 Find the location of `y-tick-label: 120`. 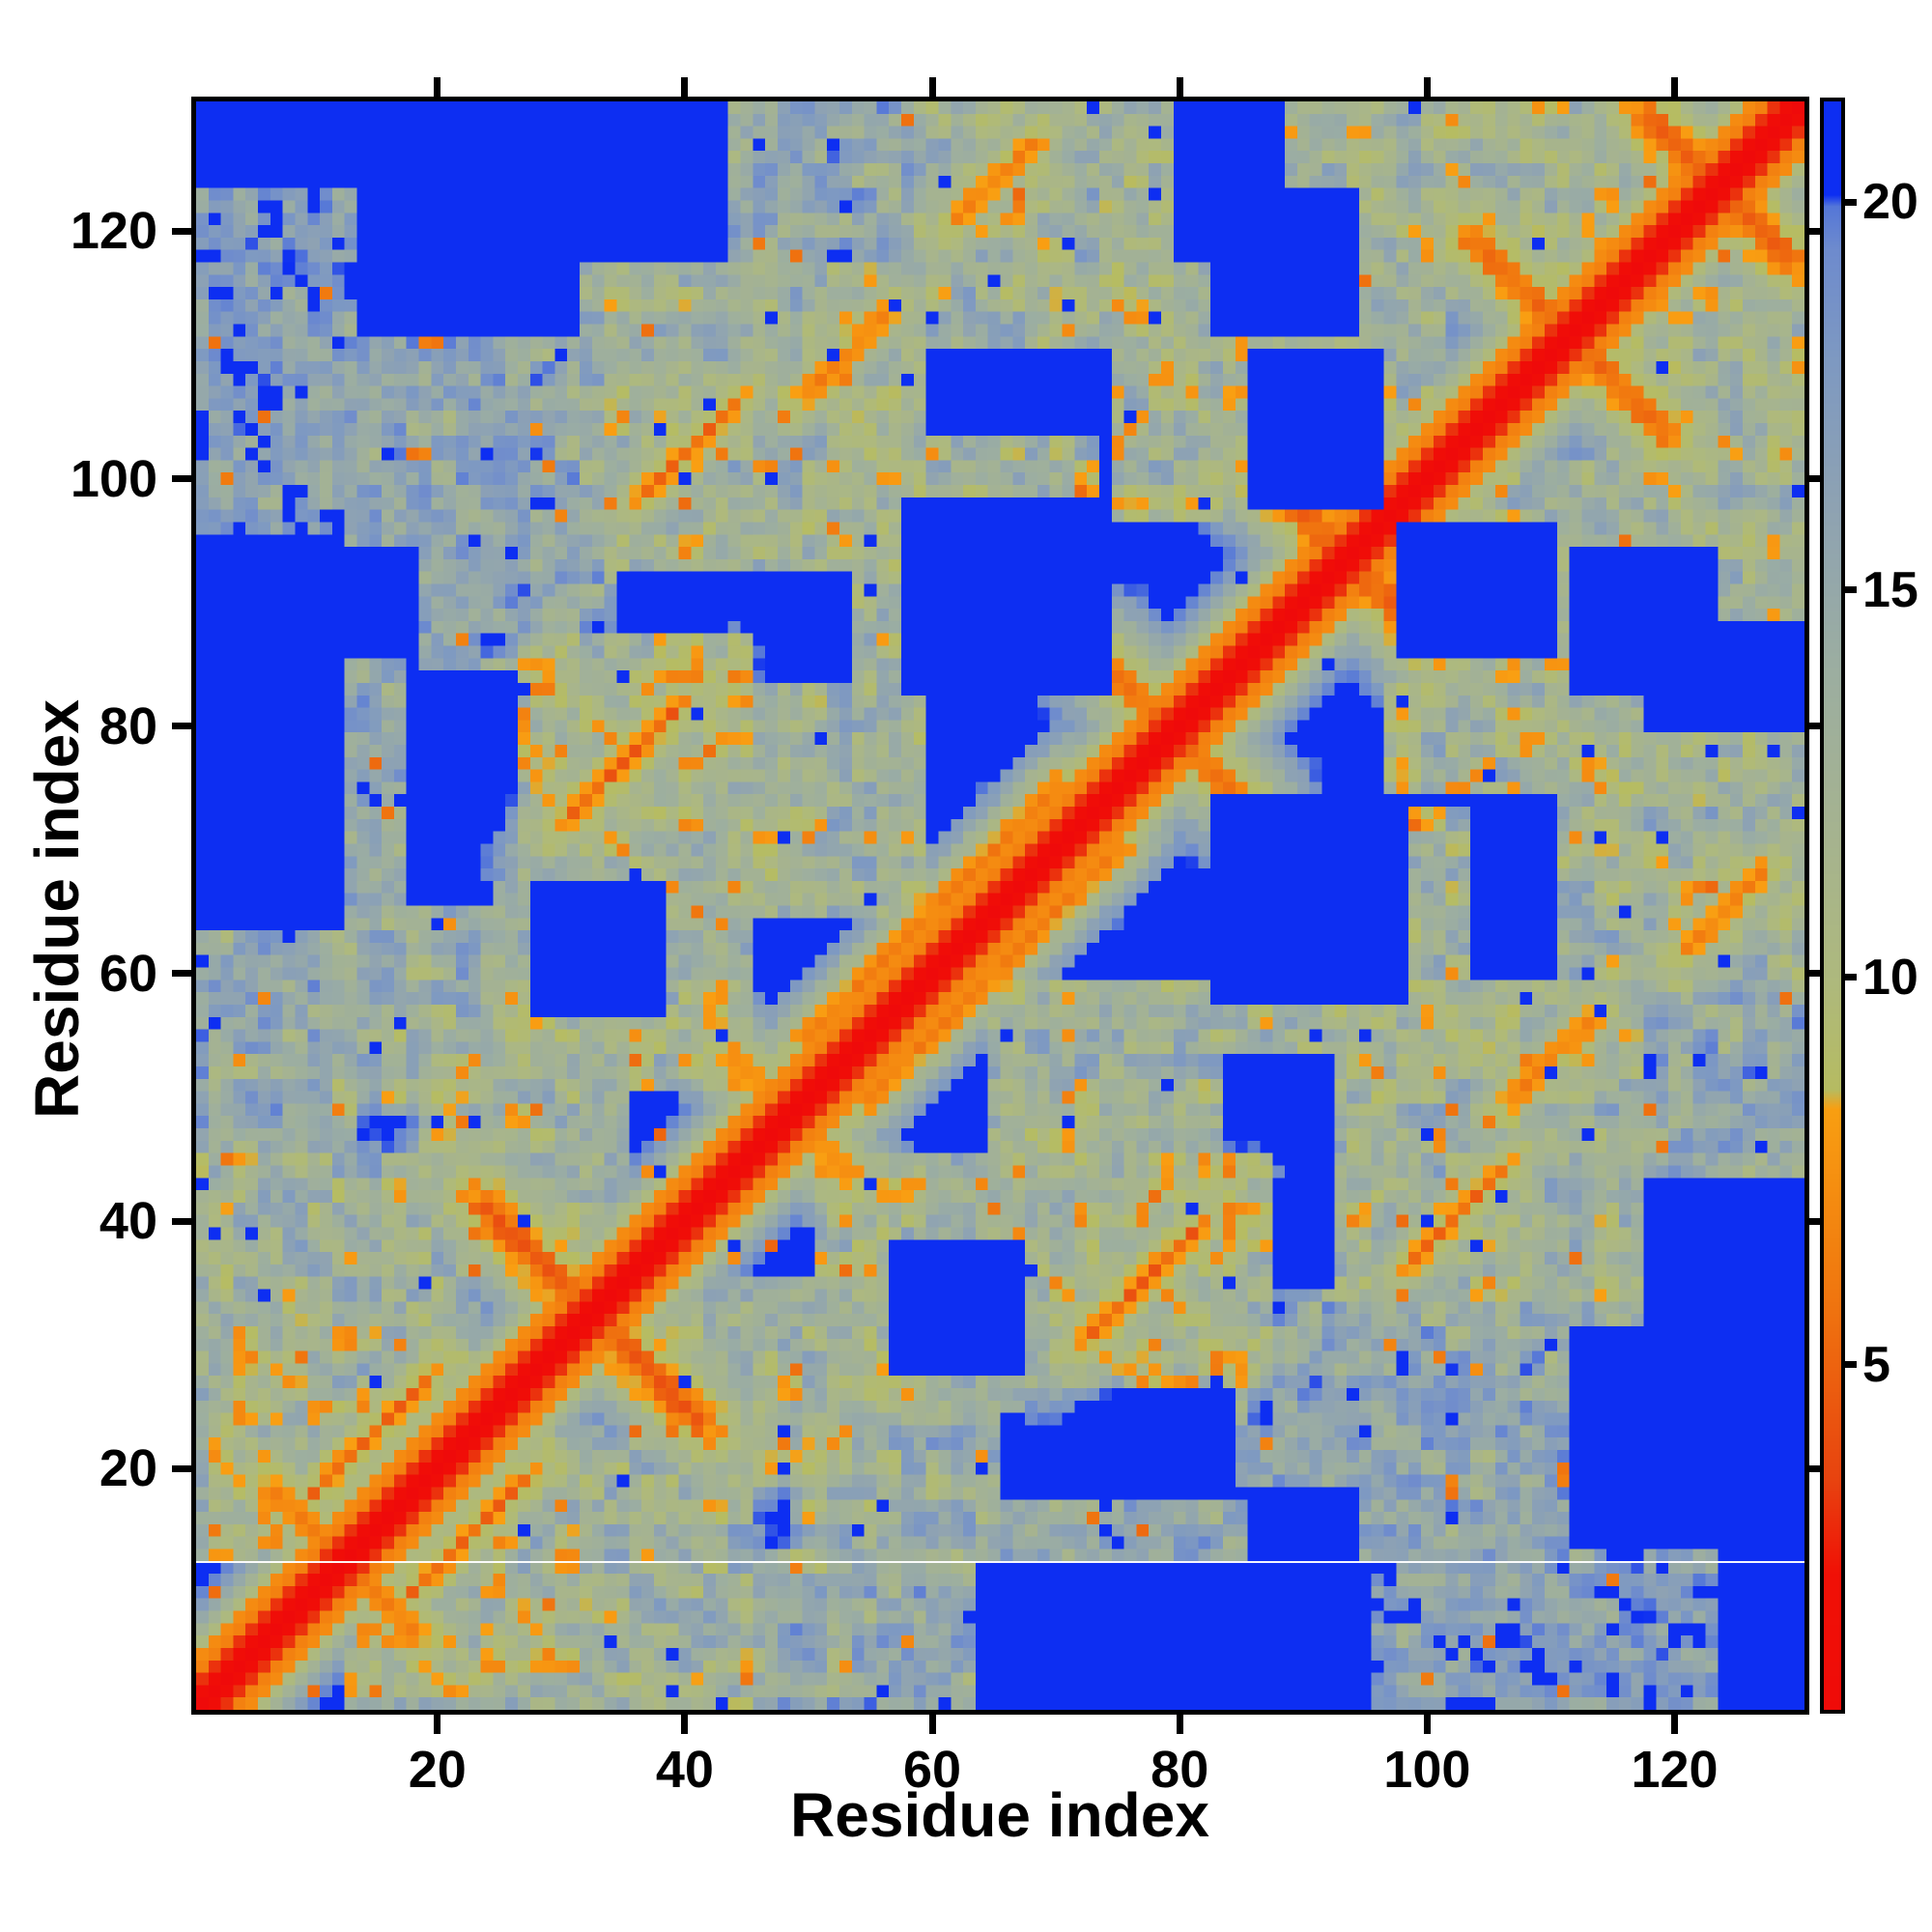

y-tick-label: 120 is located at coordinates (113, 231).